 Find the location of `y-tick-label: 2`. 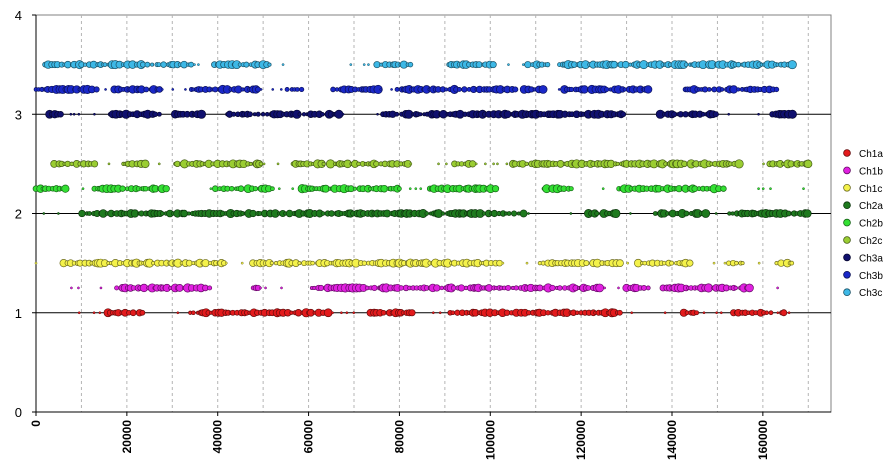

y-tick-label: 2 is located at coordinates (18, 214).